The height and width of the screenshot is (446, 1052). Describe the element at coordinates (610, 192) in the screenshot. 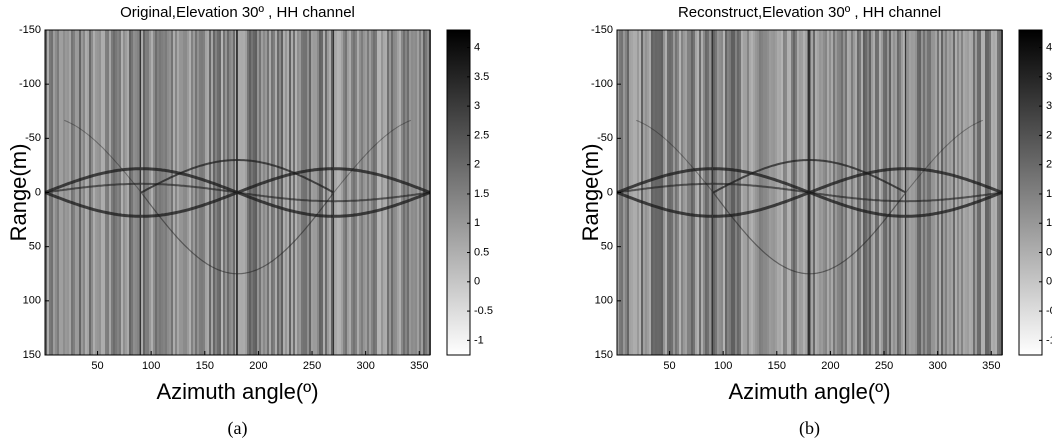

I see `y-tick-label: 0` at that location.